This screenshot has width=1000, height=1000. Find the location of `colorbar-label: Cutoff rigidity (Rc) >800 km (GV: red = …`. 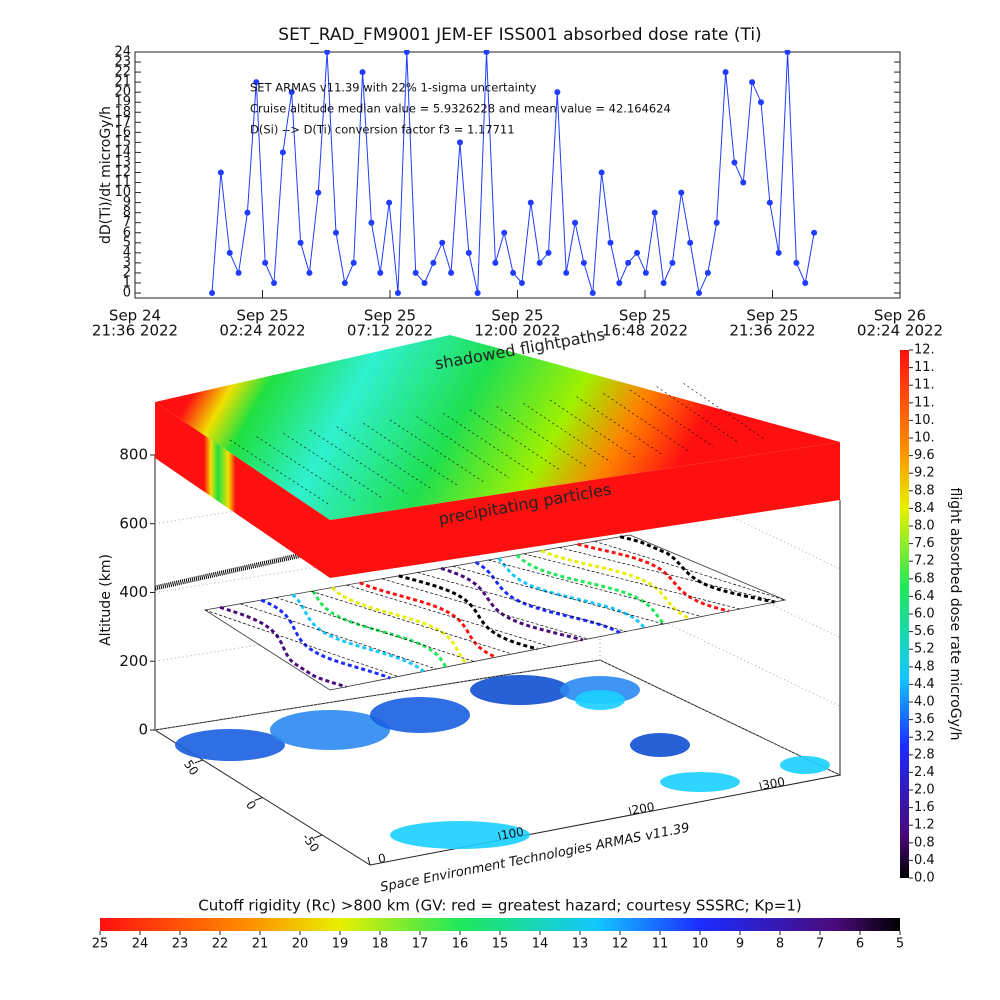

colorbar-label: Cutoff rigidity (Rc) >800 km (GV: red = … is located at coordinates (499, 906).